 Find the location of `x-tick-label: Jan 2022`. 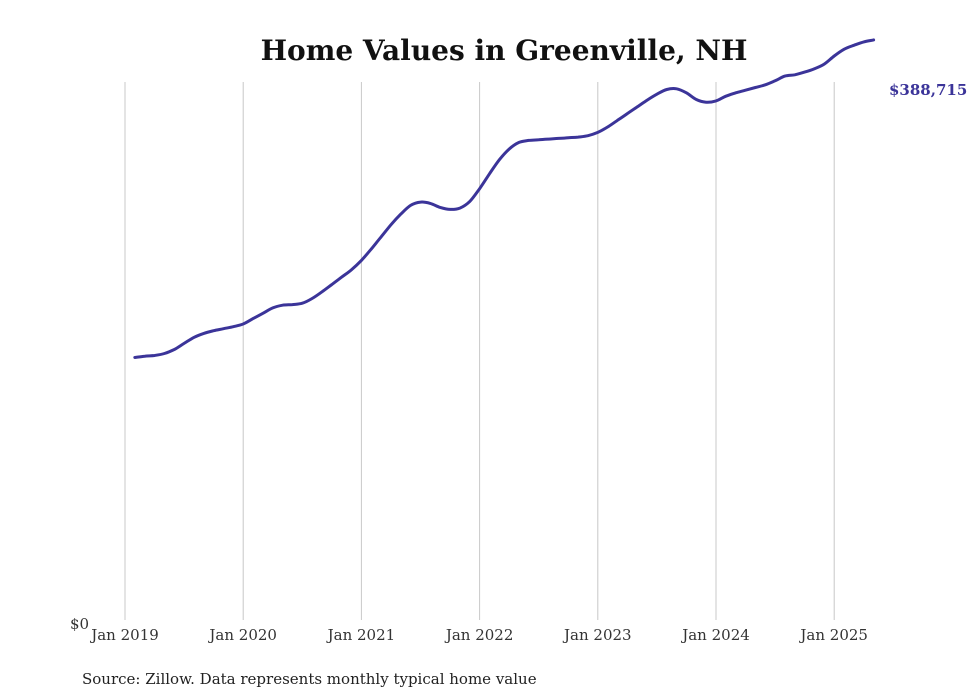

x-tick-label: Jan 2022 is located at coordinates (479, 635).